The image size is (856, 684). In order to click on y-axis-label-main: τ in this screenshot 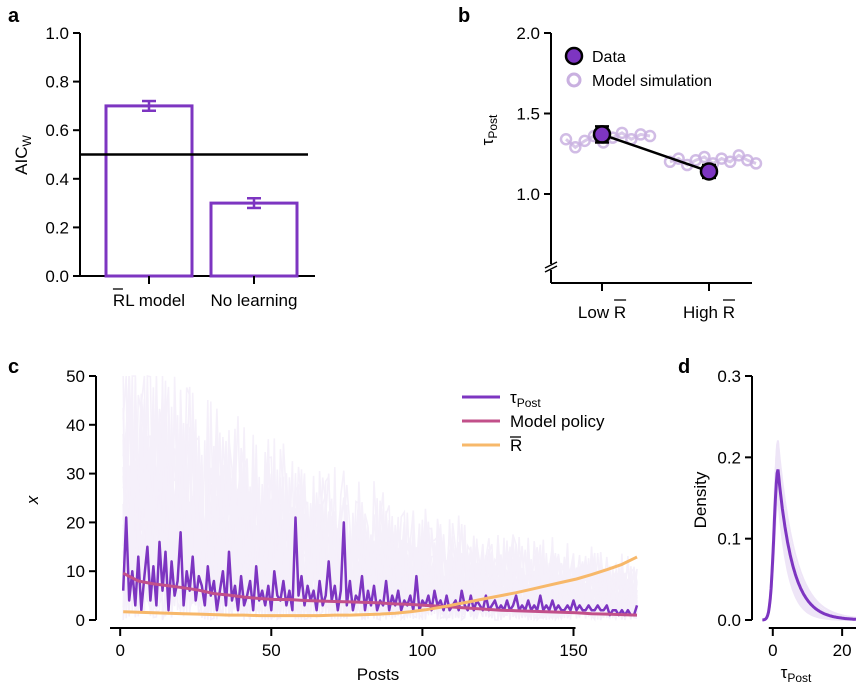, I will do `click(487, 141)`.